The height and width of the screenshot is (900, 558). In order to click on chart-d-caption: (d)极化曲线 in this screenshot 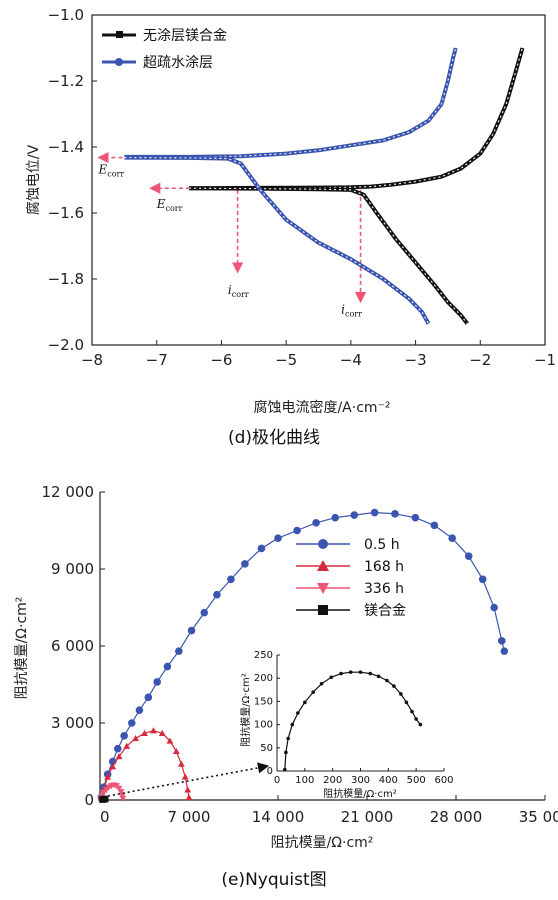, I will do `click(274, 438)`.